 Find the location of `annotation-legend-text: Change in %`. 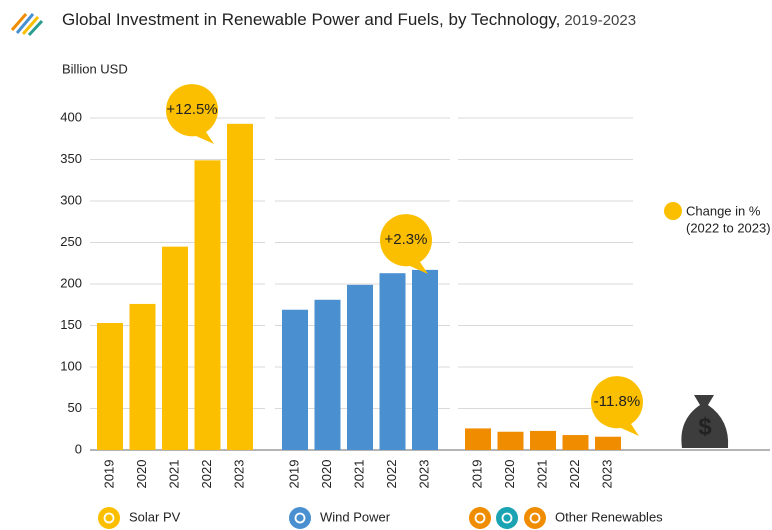

annotation-legend-text: Change in % is located at coordinates (723, 210).